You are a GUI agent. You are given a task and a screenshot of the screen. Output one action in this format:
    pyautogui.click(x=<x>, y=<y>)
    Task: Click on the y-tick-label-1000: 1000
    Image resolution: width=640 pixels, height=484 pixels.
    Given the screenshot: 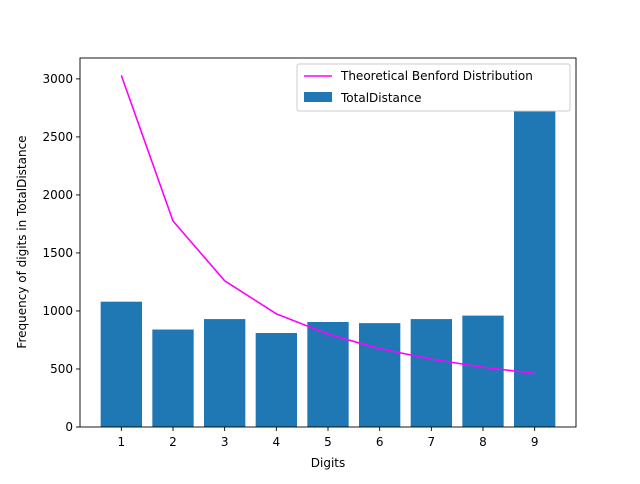 What is the action you would take?
    pyautogui.click(x=57, y=311)
    